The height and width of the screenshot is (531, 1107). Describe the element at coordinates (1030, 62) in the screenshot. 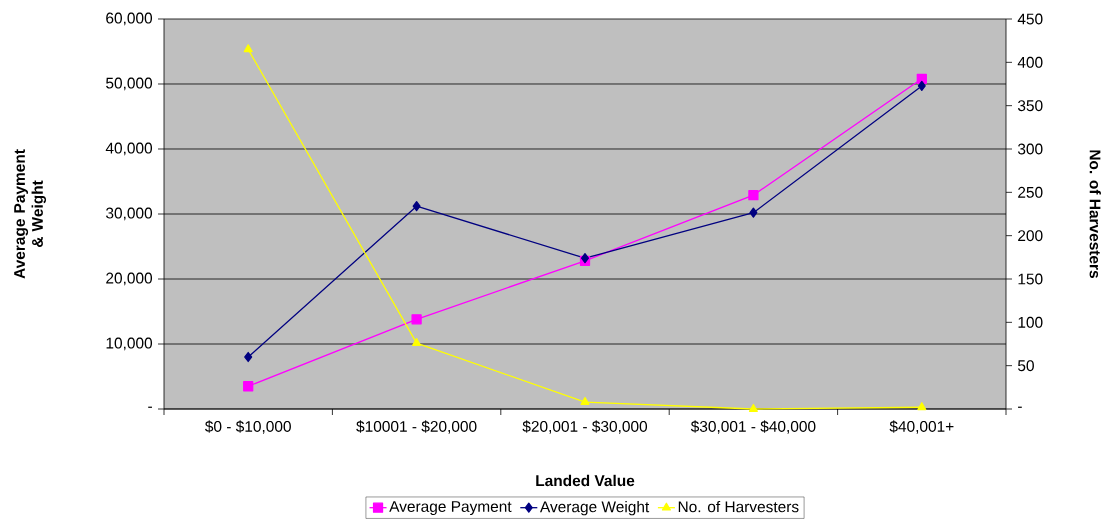

I see `y2-tick-label: 400` at that location.